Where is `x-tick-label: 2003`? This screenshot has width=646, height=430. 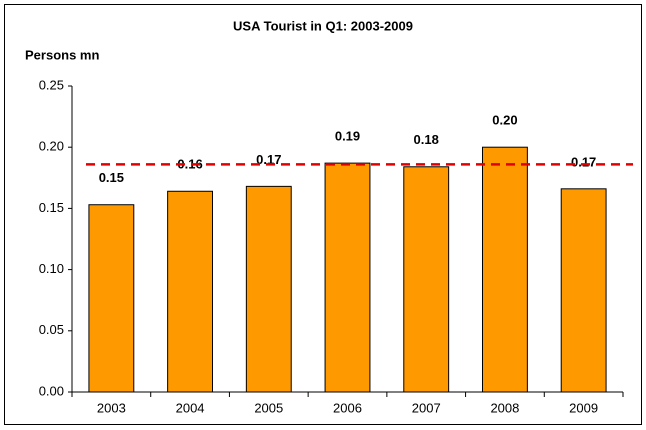
x-tick-label: 2003 is located at coordinates (111, 407).